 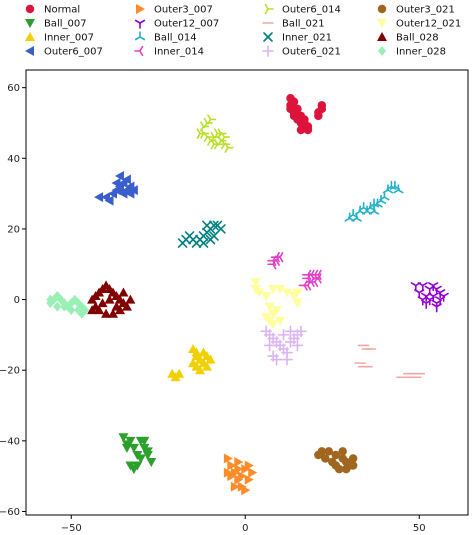 I want to click on legend-item: Ball_007, so click(x=56, y=24).